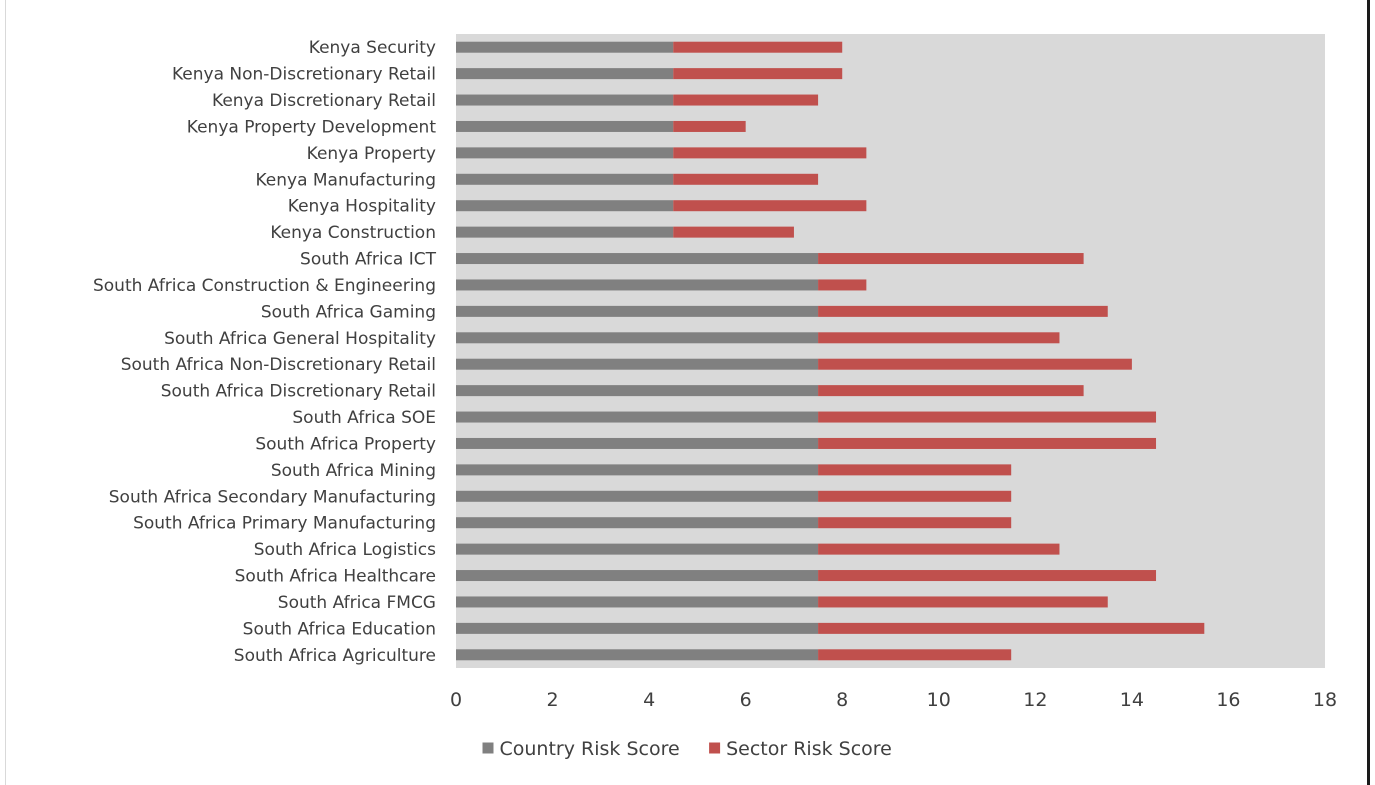 Image resolution: width=1375 pixels, height=785 pixels. Describe the element at coordinates (371, 154) in the screenshot. I see `category-label: Kenya Property` at that location.